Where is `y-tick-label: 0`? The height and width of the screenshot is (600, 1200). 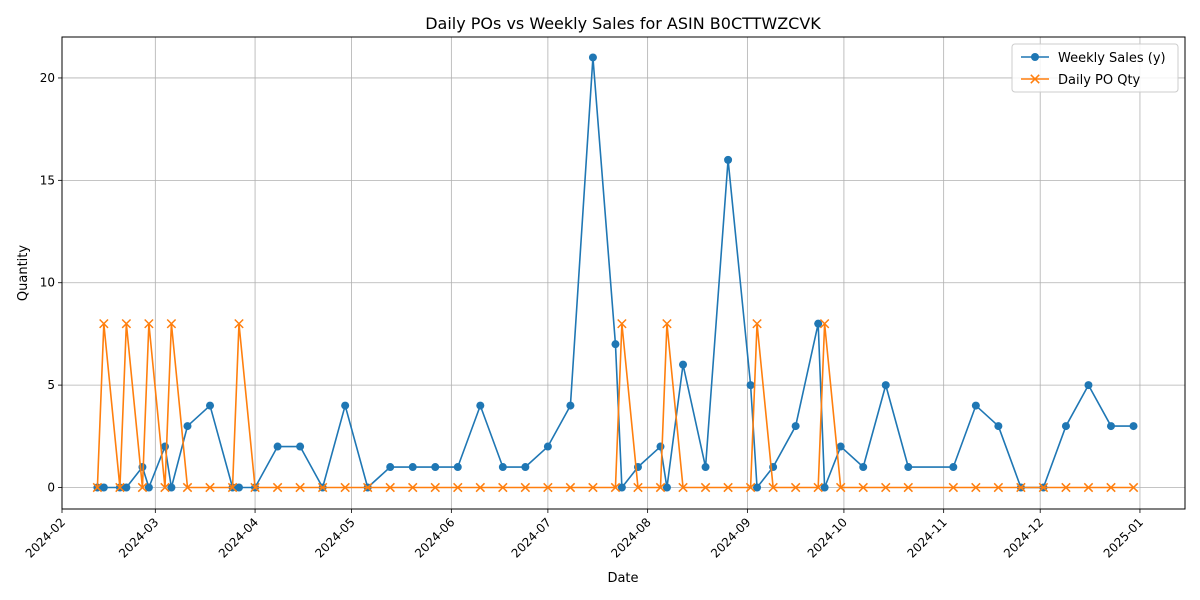
y-tick-label: 0 is located at coordinates (51, 487).